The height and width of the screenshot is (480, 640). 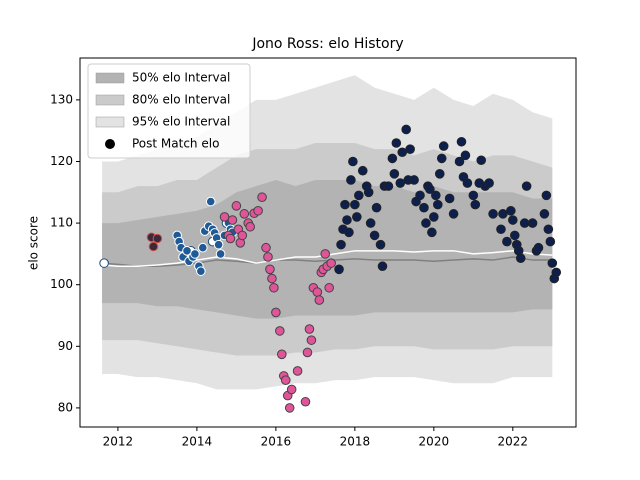 I want to click on x-tick-label: 2014, so click(x=197, y=442).